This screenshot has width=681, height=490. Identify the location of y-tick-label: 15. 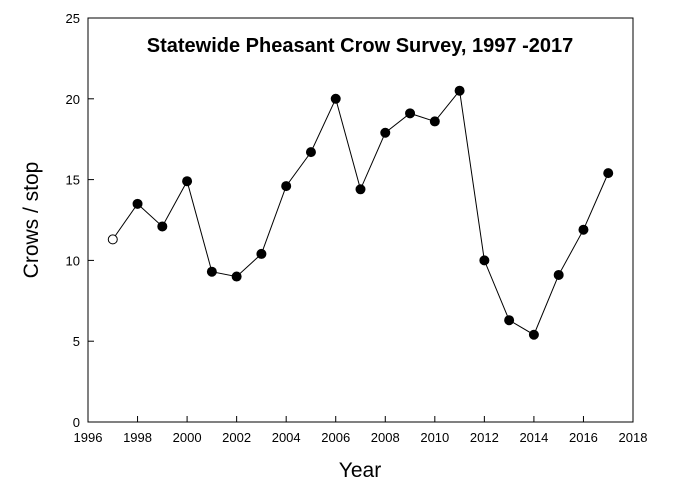
(73, 180).